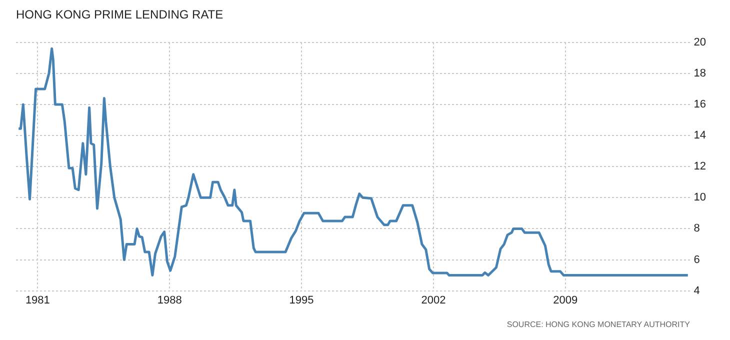 This screenshot has width=730, height=340. I want to click on x-tick-label: 2009, so click(565, 300).